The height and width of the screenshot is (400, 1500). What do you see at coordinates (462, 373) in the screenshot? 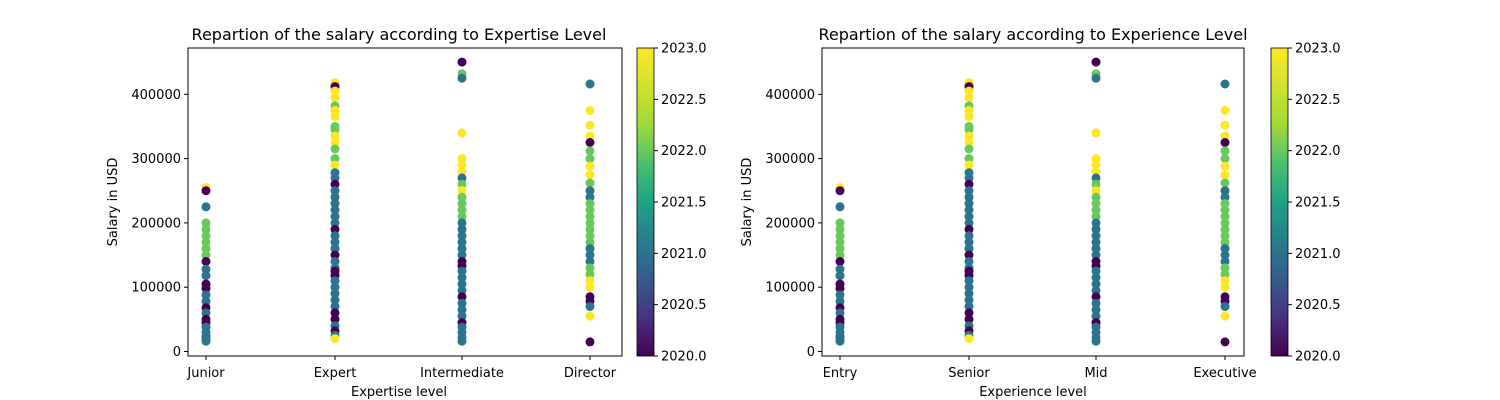
I see `x-tick-label: Intermediate` at bounding box center [462, 373].